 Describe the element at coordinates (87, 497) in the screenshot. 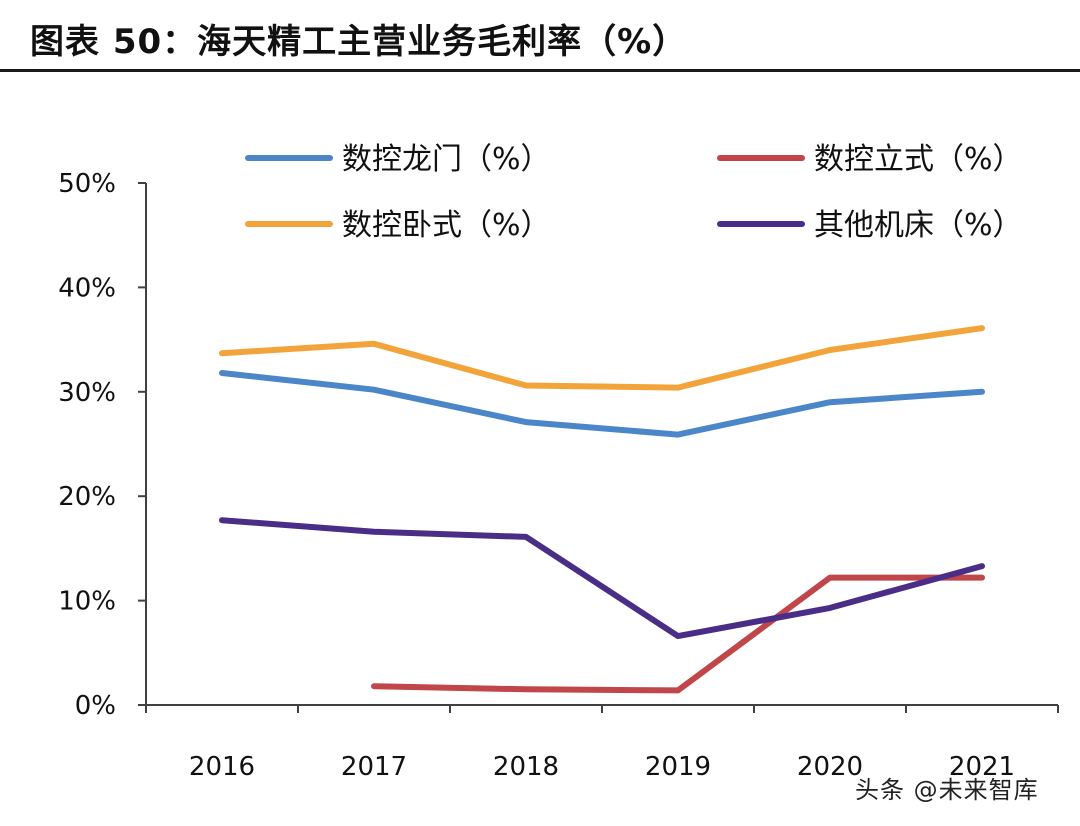

I see `y-tick-label: 20%` at that location.